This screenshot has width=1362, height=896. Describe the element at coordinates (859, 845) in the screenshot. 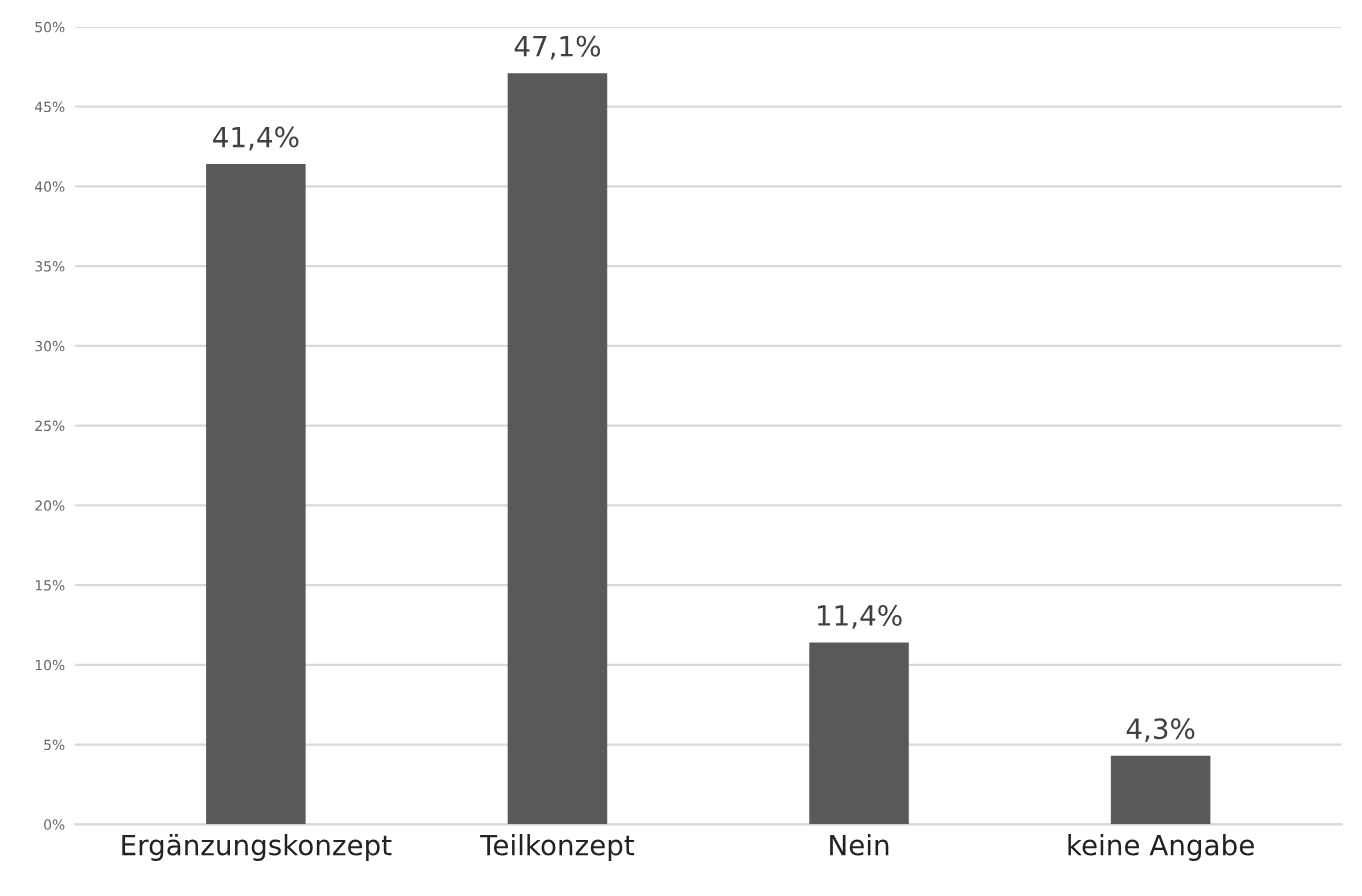

I see `x-tick-label: Nein` at that location.